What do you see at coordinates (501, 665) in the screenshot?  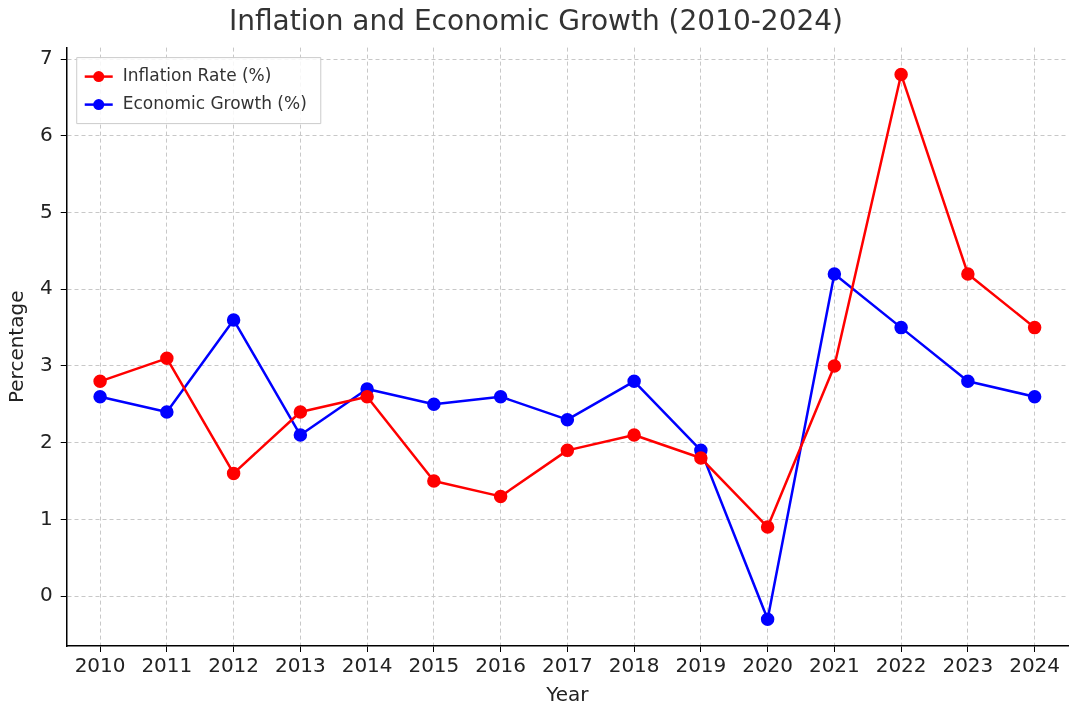 I see `x-tick-label: 2016` at bounding box center [501, 665].